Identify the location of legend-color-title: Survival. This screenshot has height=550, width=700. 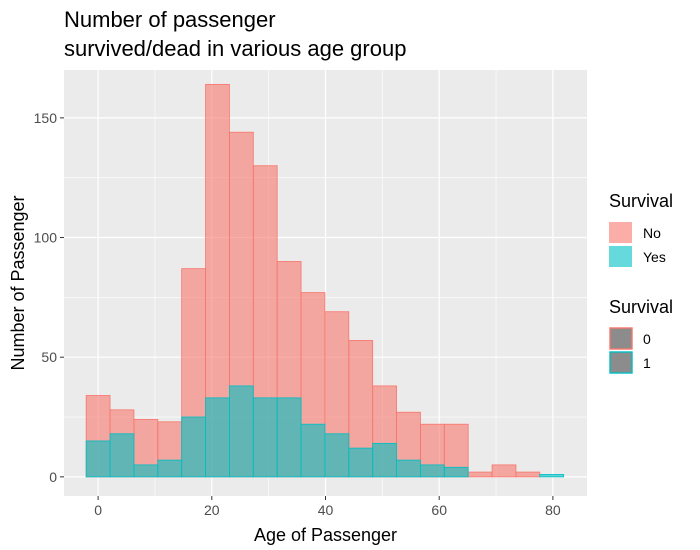
(641, 307).